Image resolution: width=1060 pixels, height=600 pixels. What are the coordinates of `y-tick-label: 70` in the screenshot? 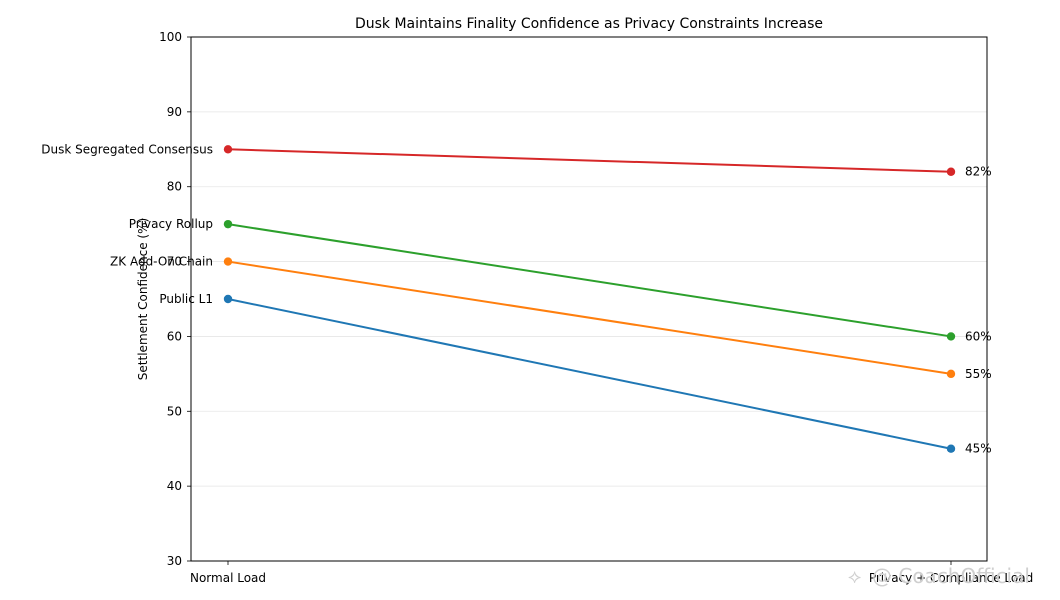 It's located at (174, 262).